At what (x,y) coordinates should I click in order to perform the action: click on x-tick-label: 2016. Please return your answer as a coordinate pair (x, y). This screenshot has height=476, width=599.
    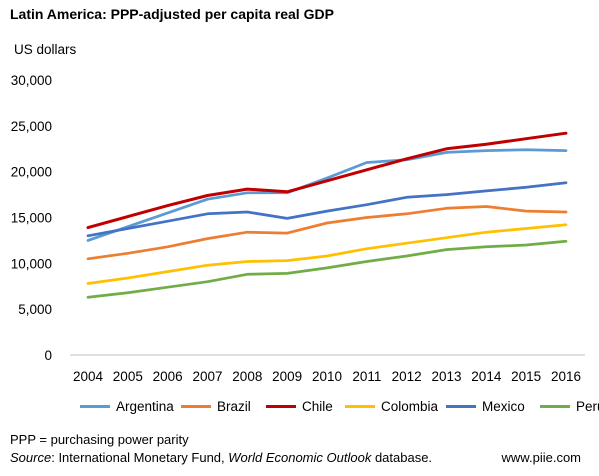
    Looking at the image, I should click on (566, 376).